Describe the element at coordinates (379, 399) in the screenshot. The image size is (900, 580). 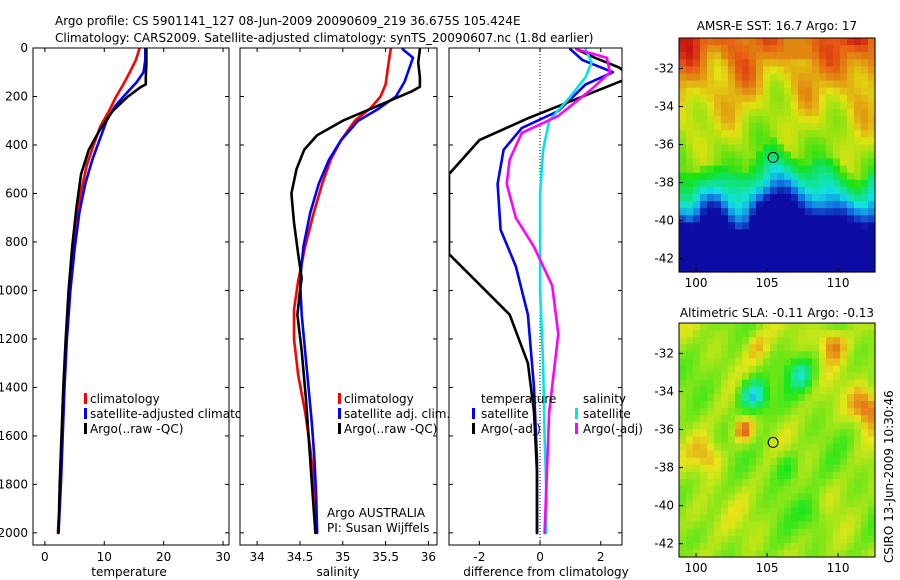
I see `legend-label-climatology: climatology` at that location.